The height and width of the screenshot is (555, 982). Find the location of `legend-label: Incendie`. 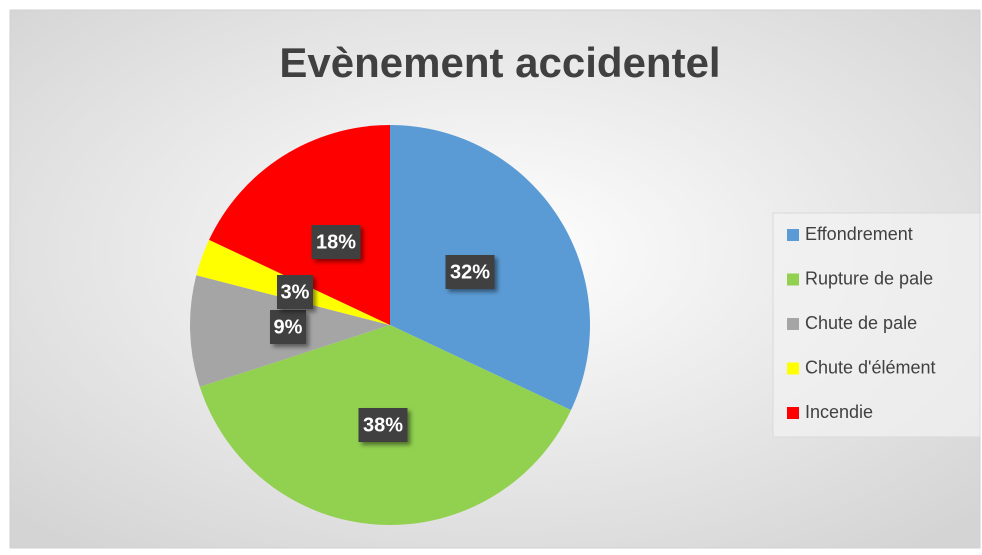

legend-label: Incendie is located at coordinates (839, 412).